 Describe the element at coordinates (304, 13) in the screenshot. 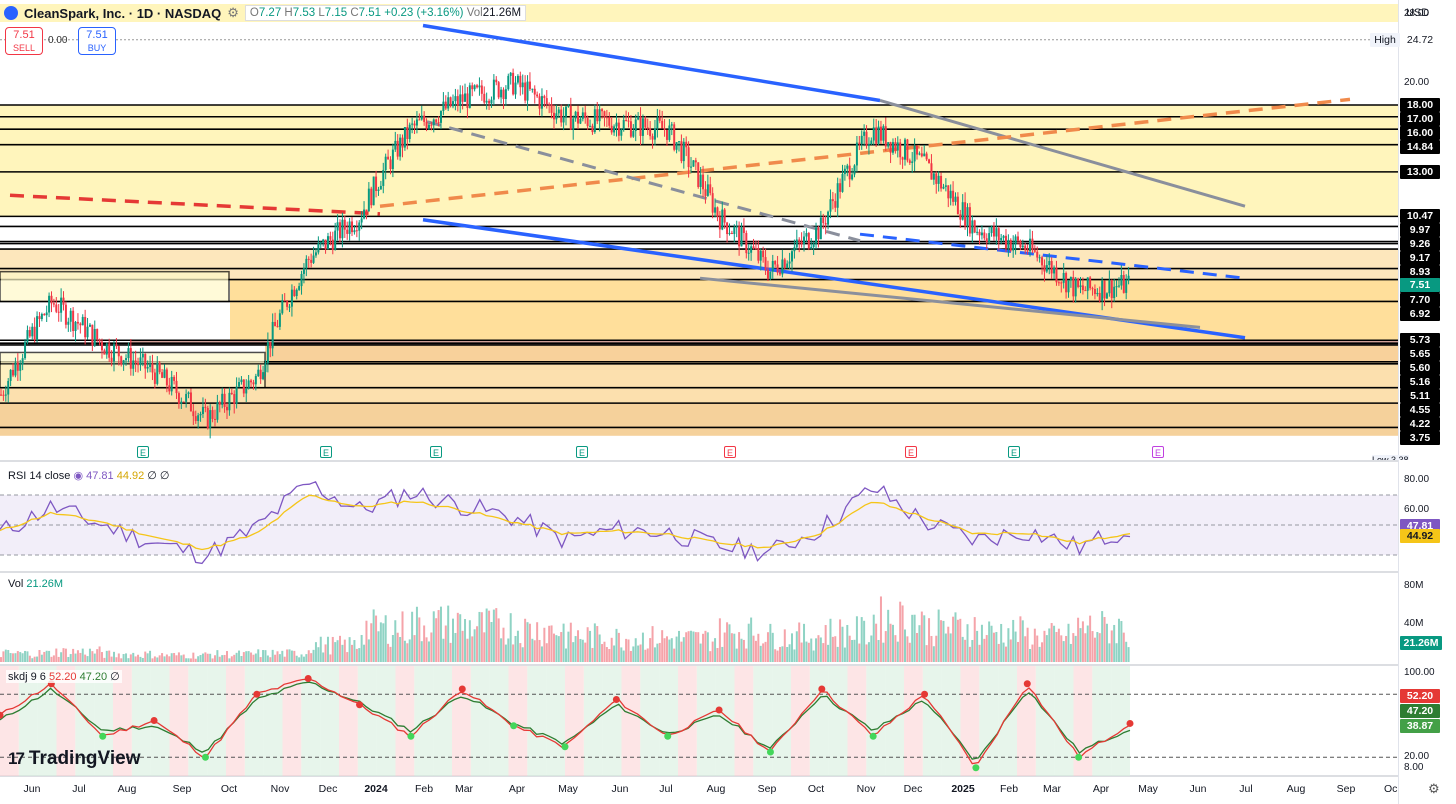

I see `high-value: 7.53` at that location.